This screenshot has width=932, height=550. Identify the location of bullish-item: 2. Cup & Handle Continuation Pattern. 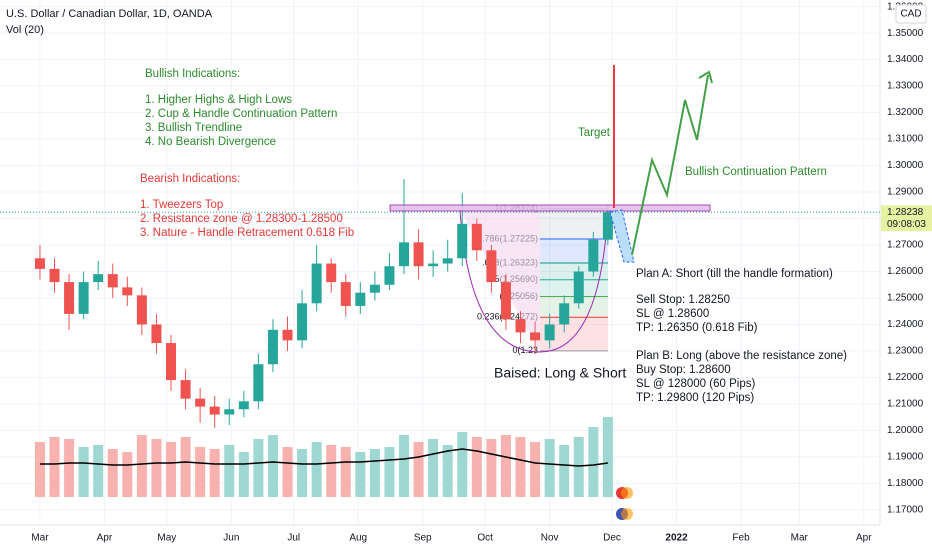
(241, 114).